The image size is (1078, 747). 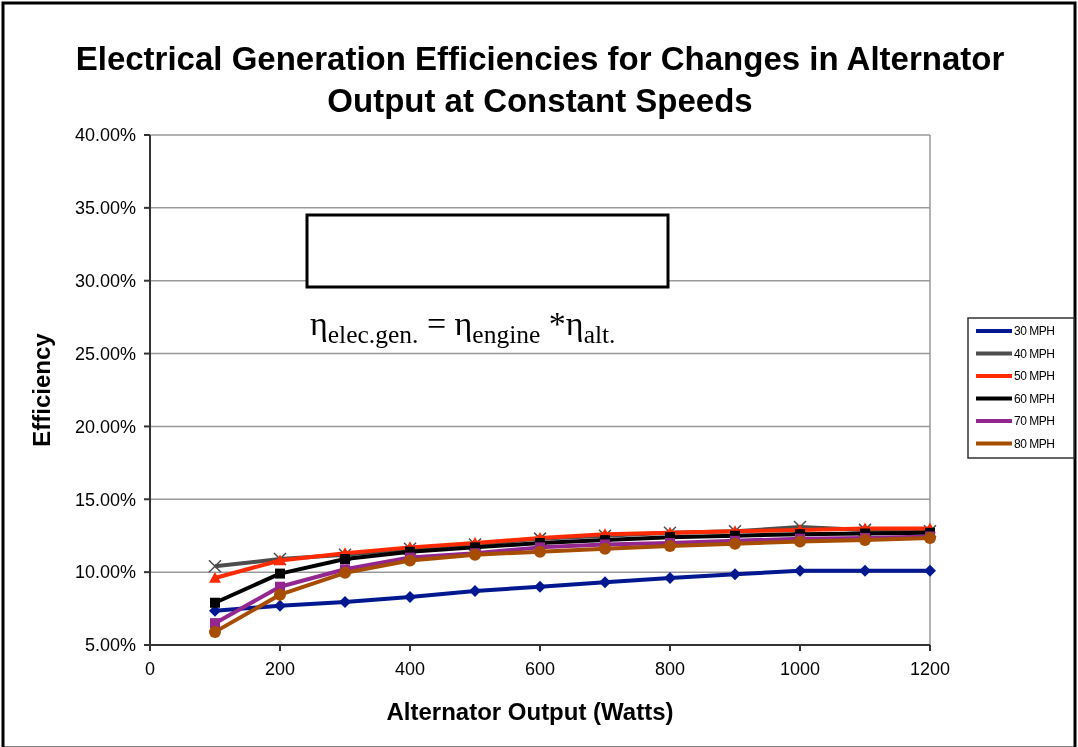 I want to click on x-tick-label: 400, so click(x=410, y=669).